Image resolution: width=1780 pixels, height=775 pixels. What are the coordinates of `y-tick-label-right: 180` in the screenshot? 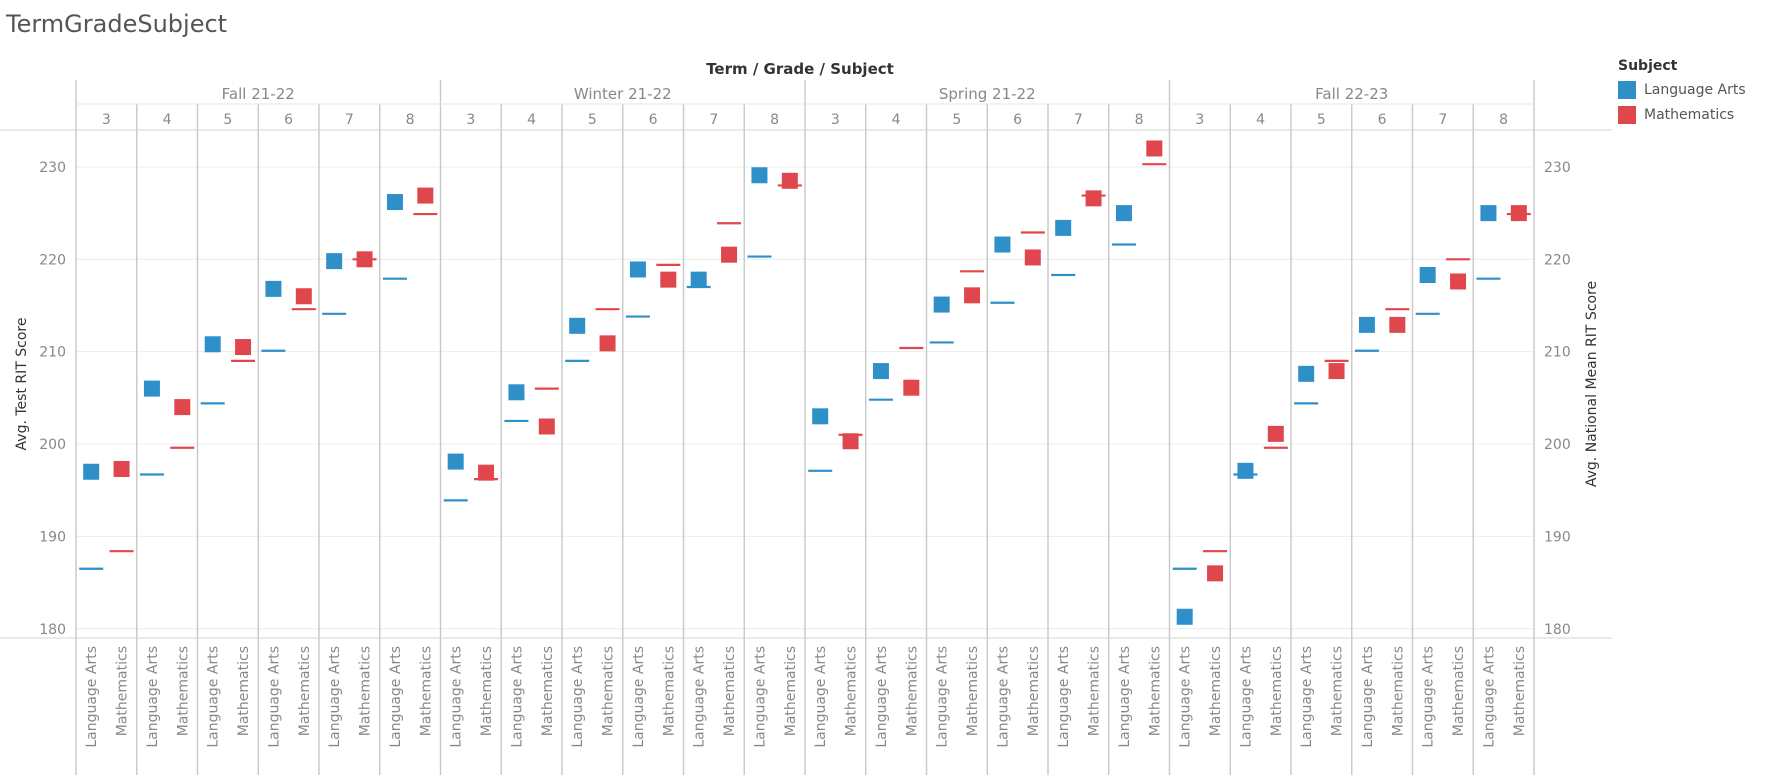 It's located at (1557, 630).